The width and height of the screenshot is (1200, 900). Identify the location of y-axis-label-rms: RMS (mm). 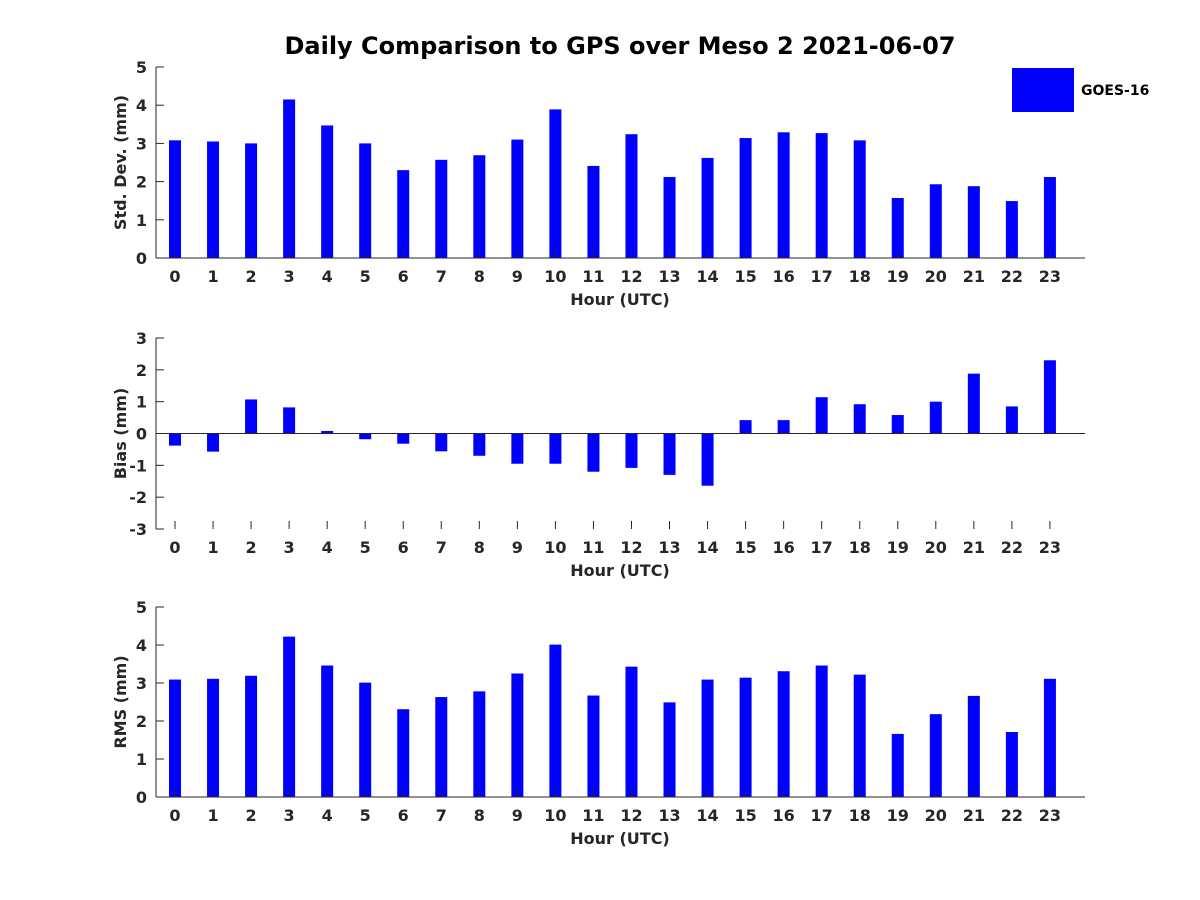
(120, 701).